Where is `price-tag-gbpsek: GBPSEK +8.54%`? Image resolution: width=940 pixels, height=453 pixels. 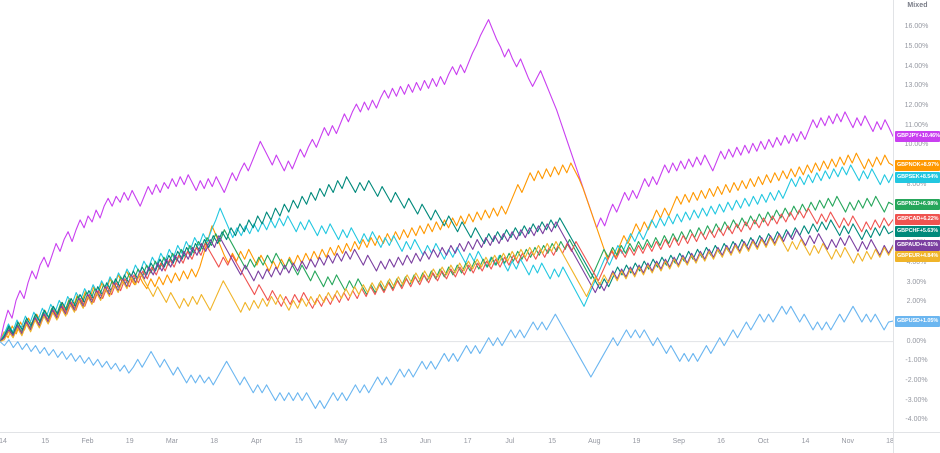 price-tag-gbpsek: GBPSEK +8.54% is located at coordinates (917, 177).